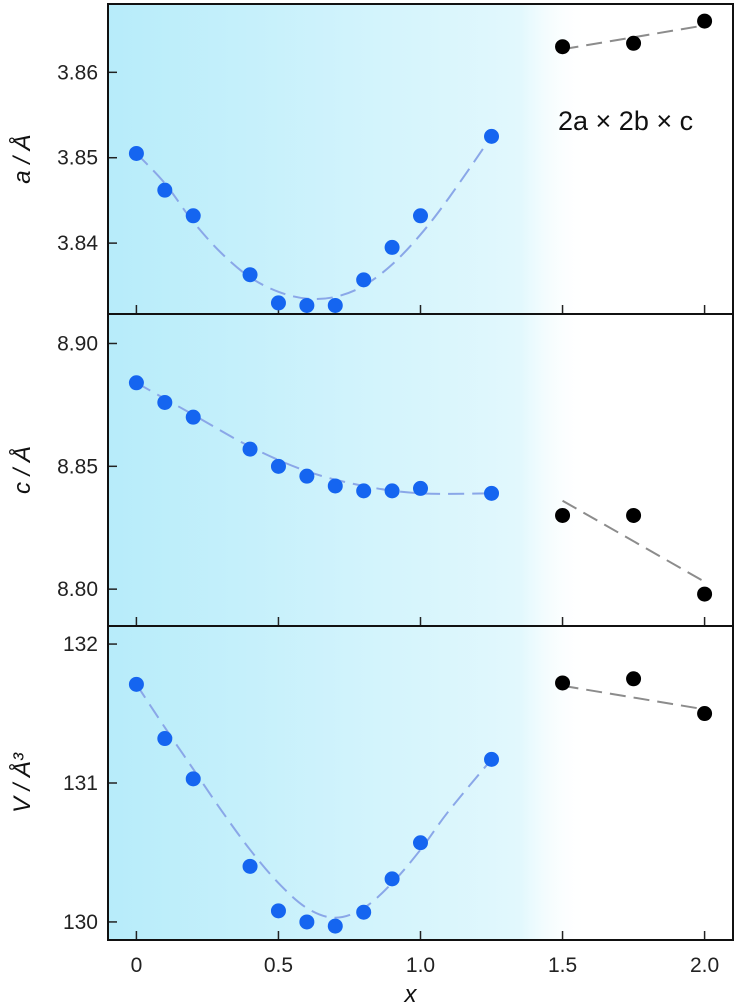 The height and width of the screenshot is (1008, 737). I want to click on phase2-fit-line, so click(634, 541).